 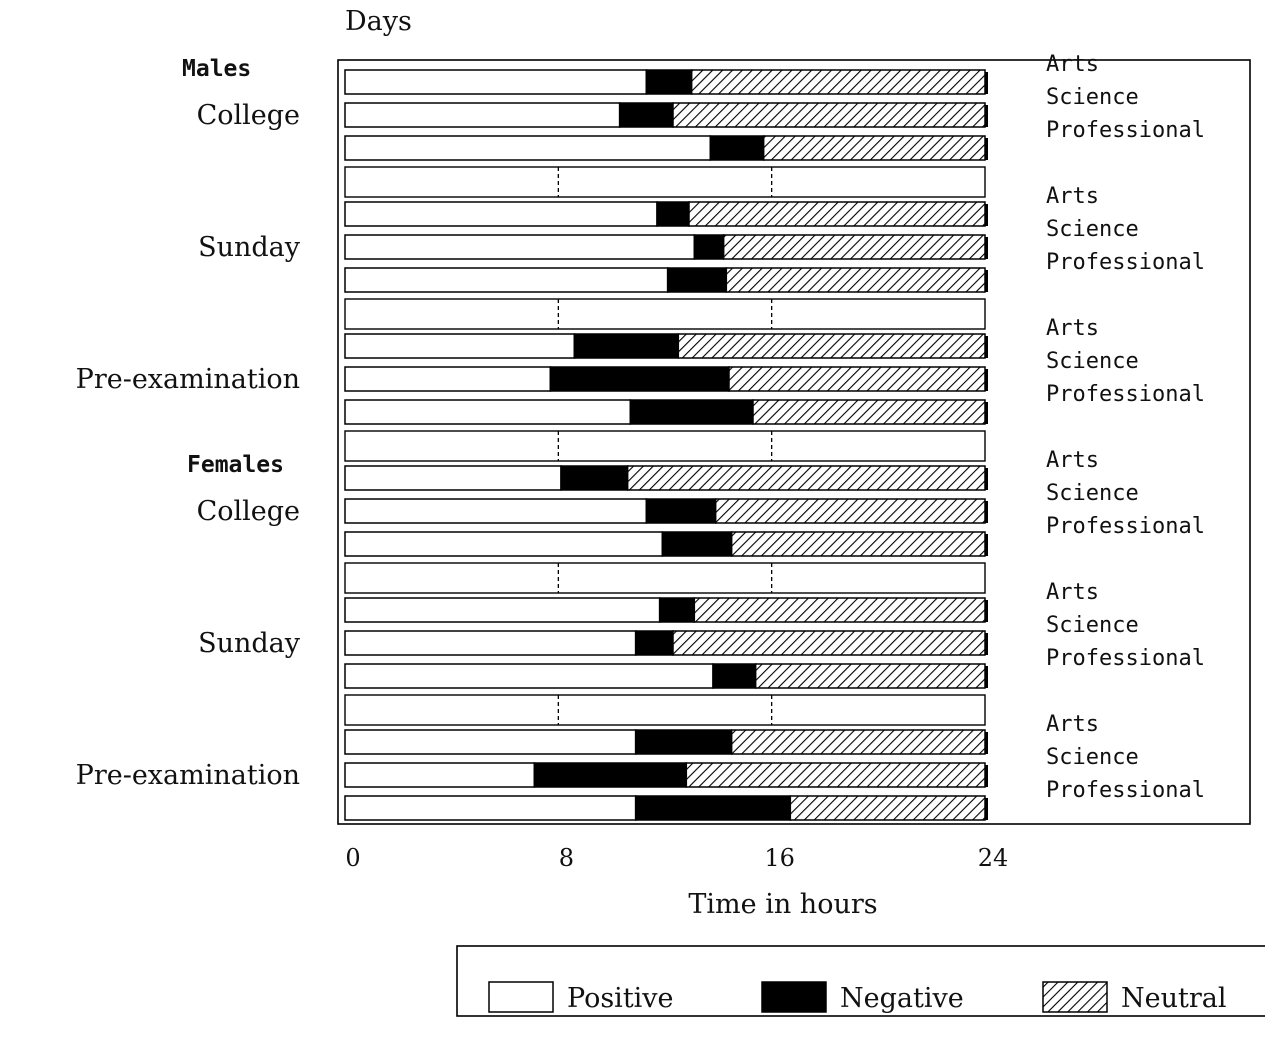 What do you see at coordinates (566, 858) in the screenshot?
I see `x-tick-label: 8` at bounding box center [566, 858].